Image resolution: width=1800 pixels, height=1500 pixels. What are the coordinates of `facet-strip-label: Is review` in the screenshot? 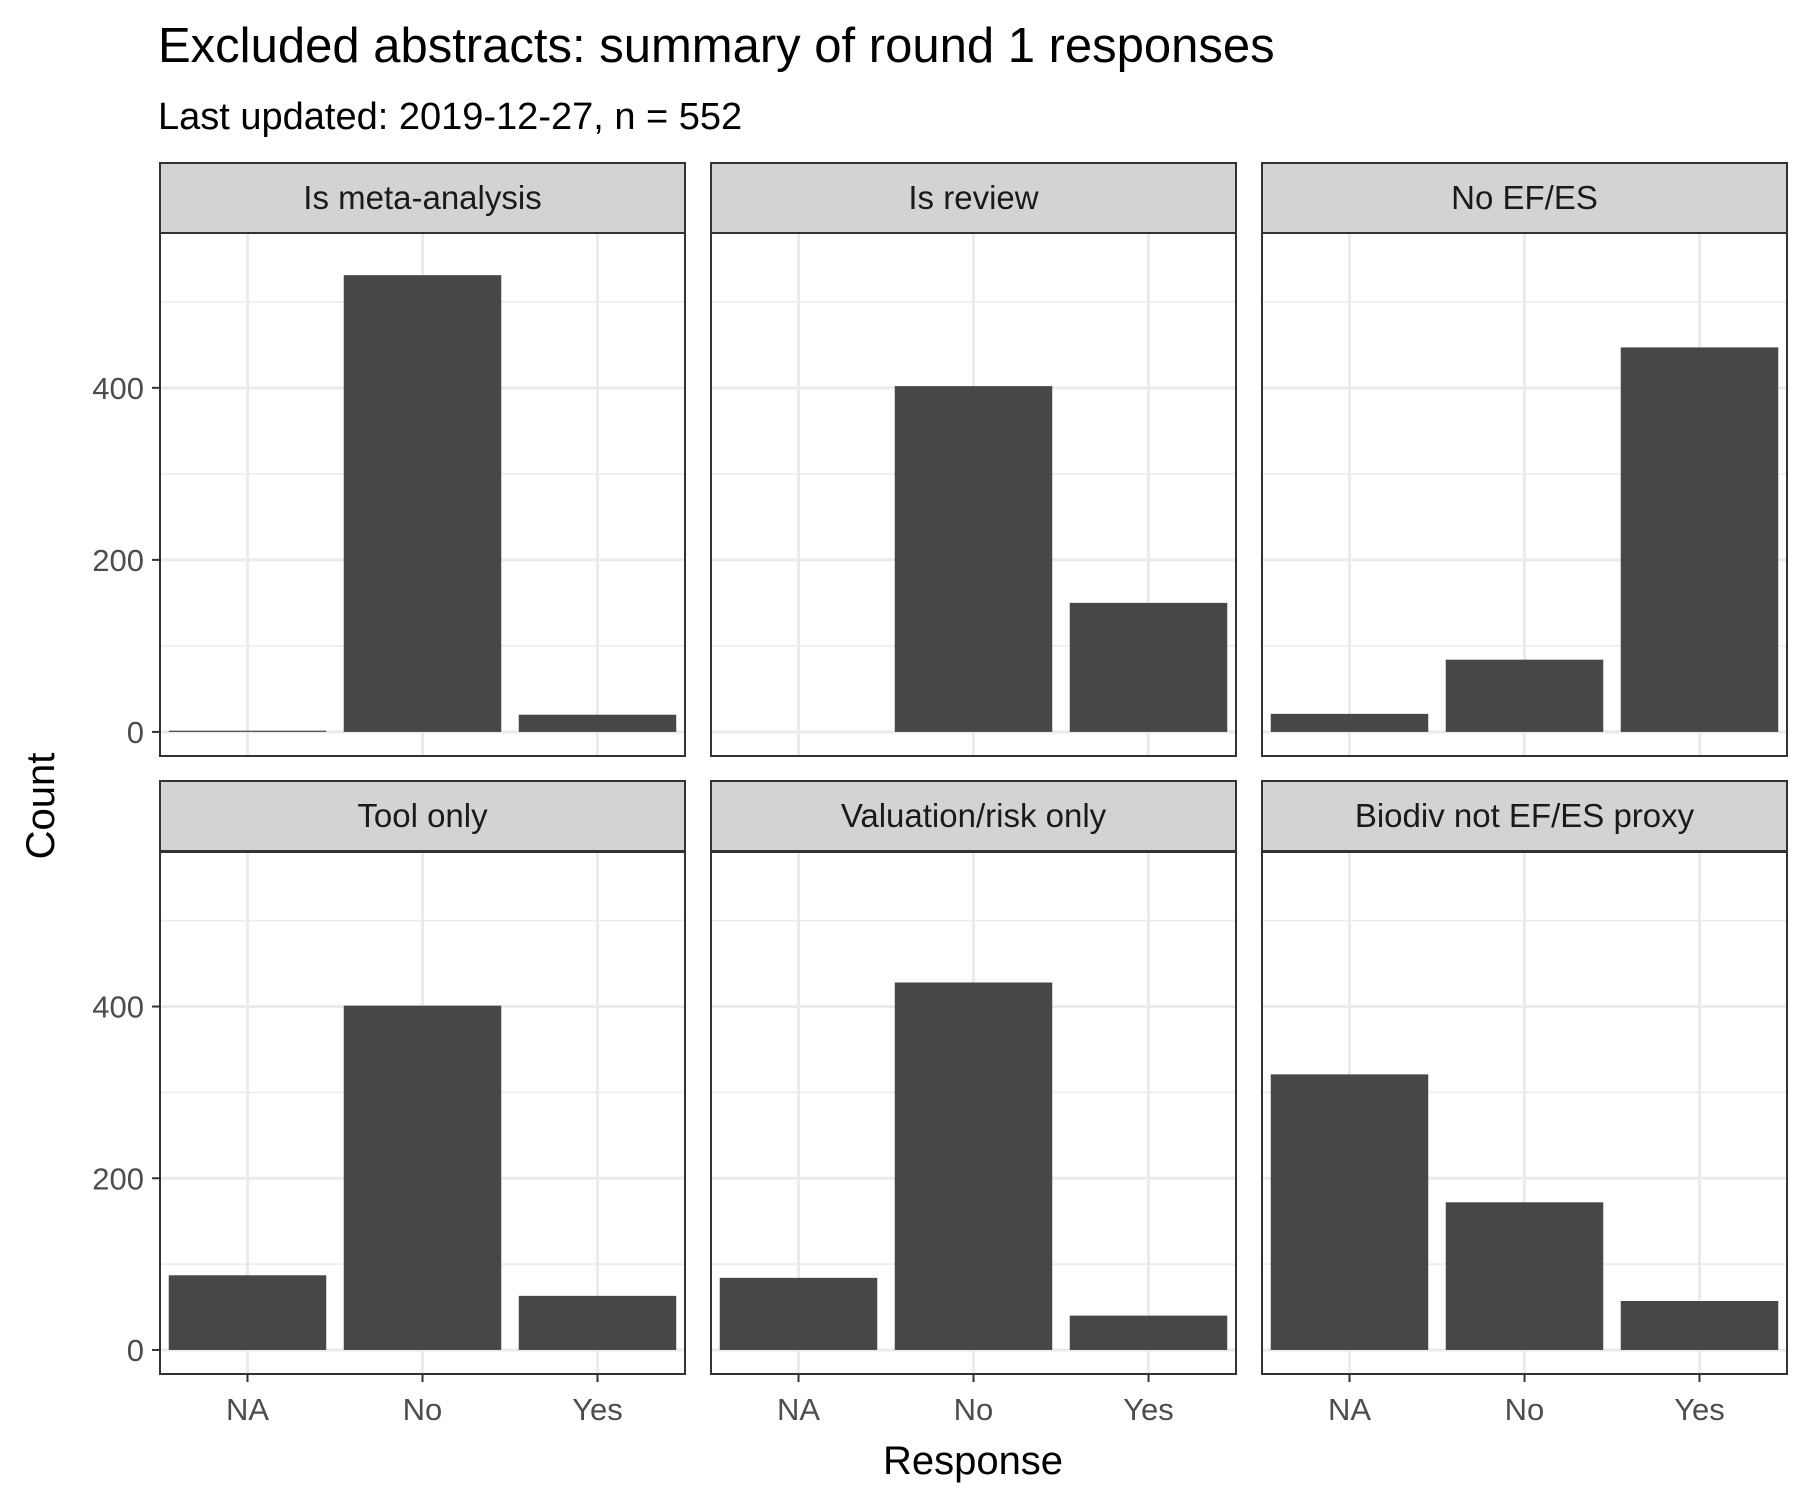 It's located at (973, 197).